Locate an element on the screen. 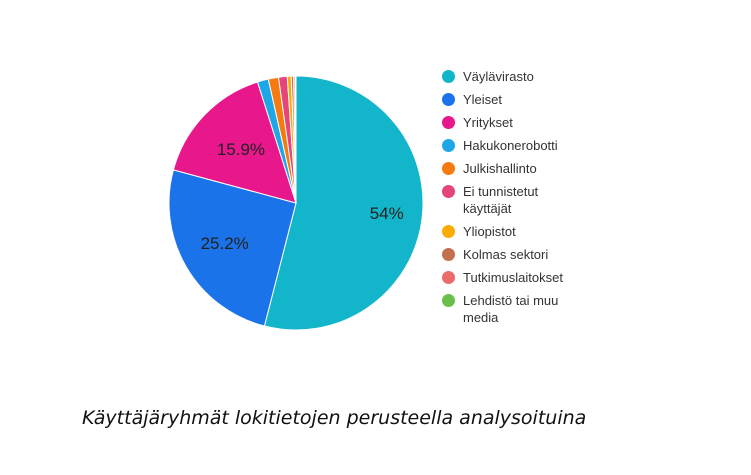 This screenshot has height=475, width=751. legend-label: Hakukonerobotti is located at coordinates (510, 145).